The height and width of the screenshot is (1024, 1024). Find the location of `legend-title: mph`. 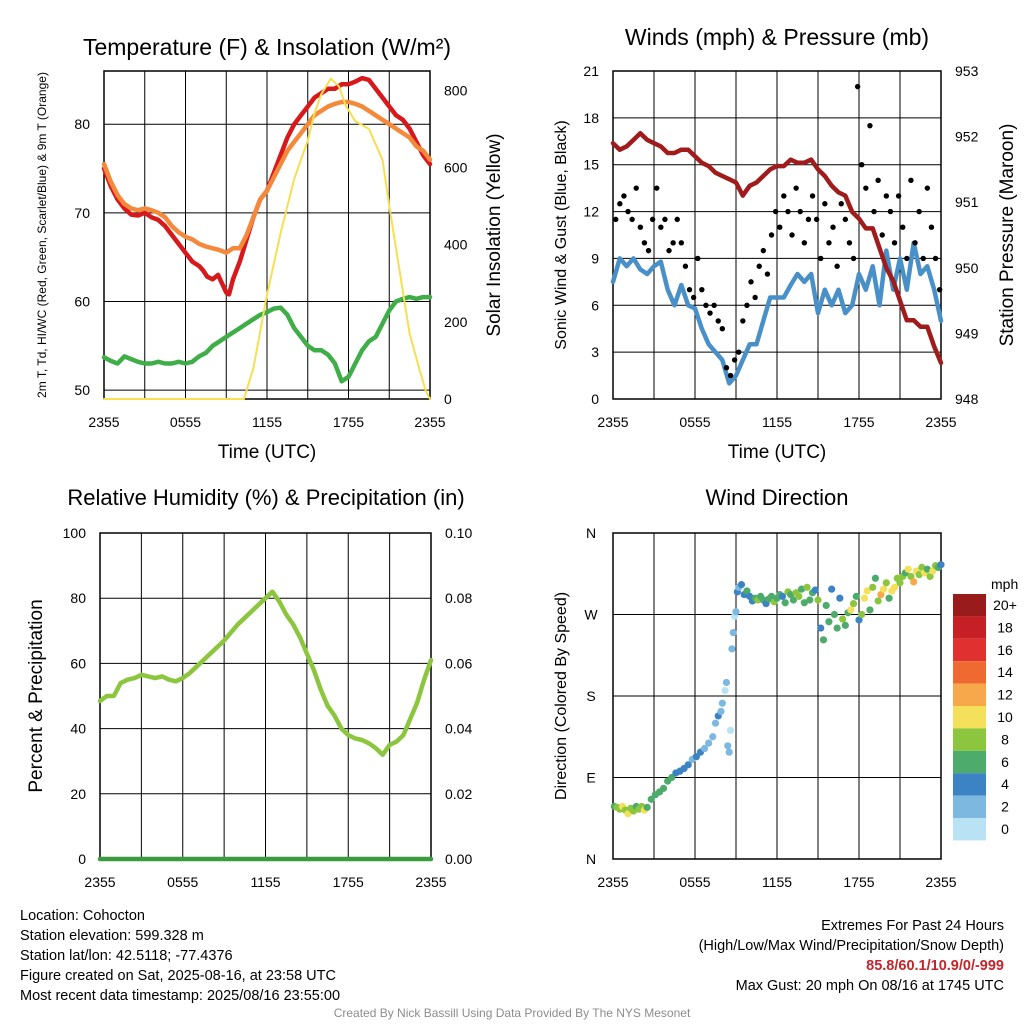

legend-title: mph is located at coordinates (1004, 584).